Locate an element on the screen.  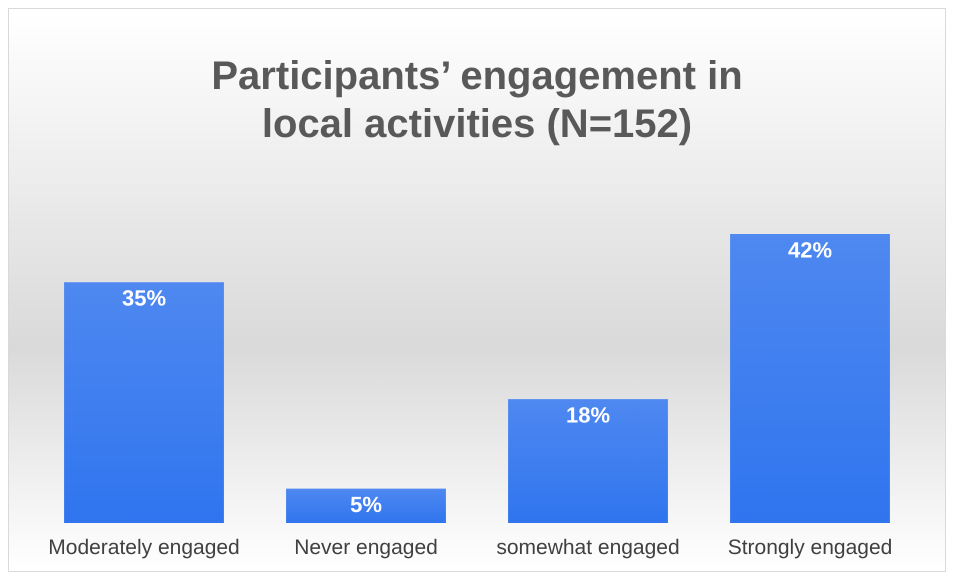
data-label: 42% is located at coordinates (810, 250).